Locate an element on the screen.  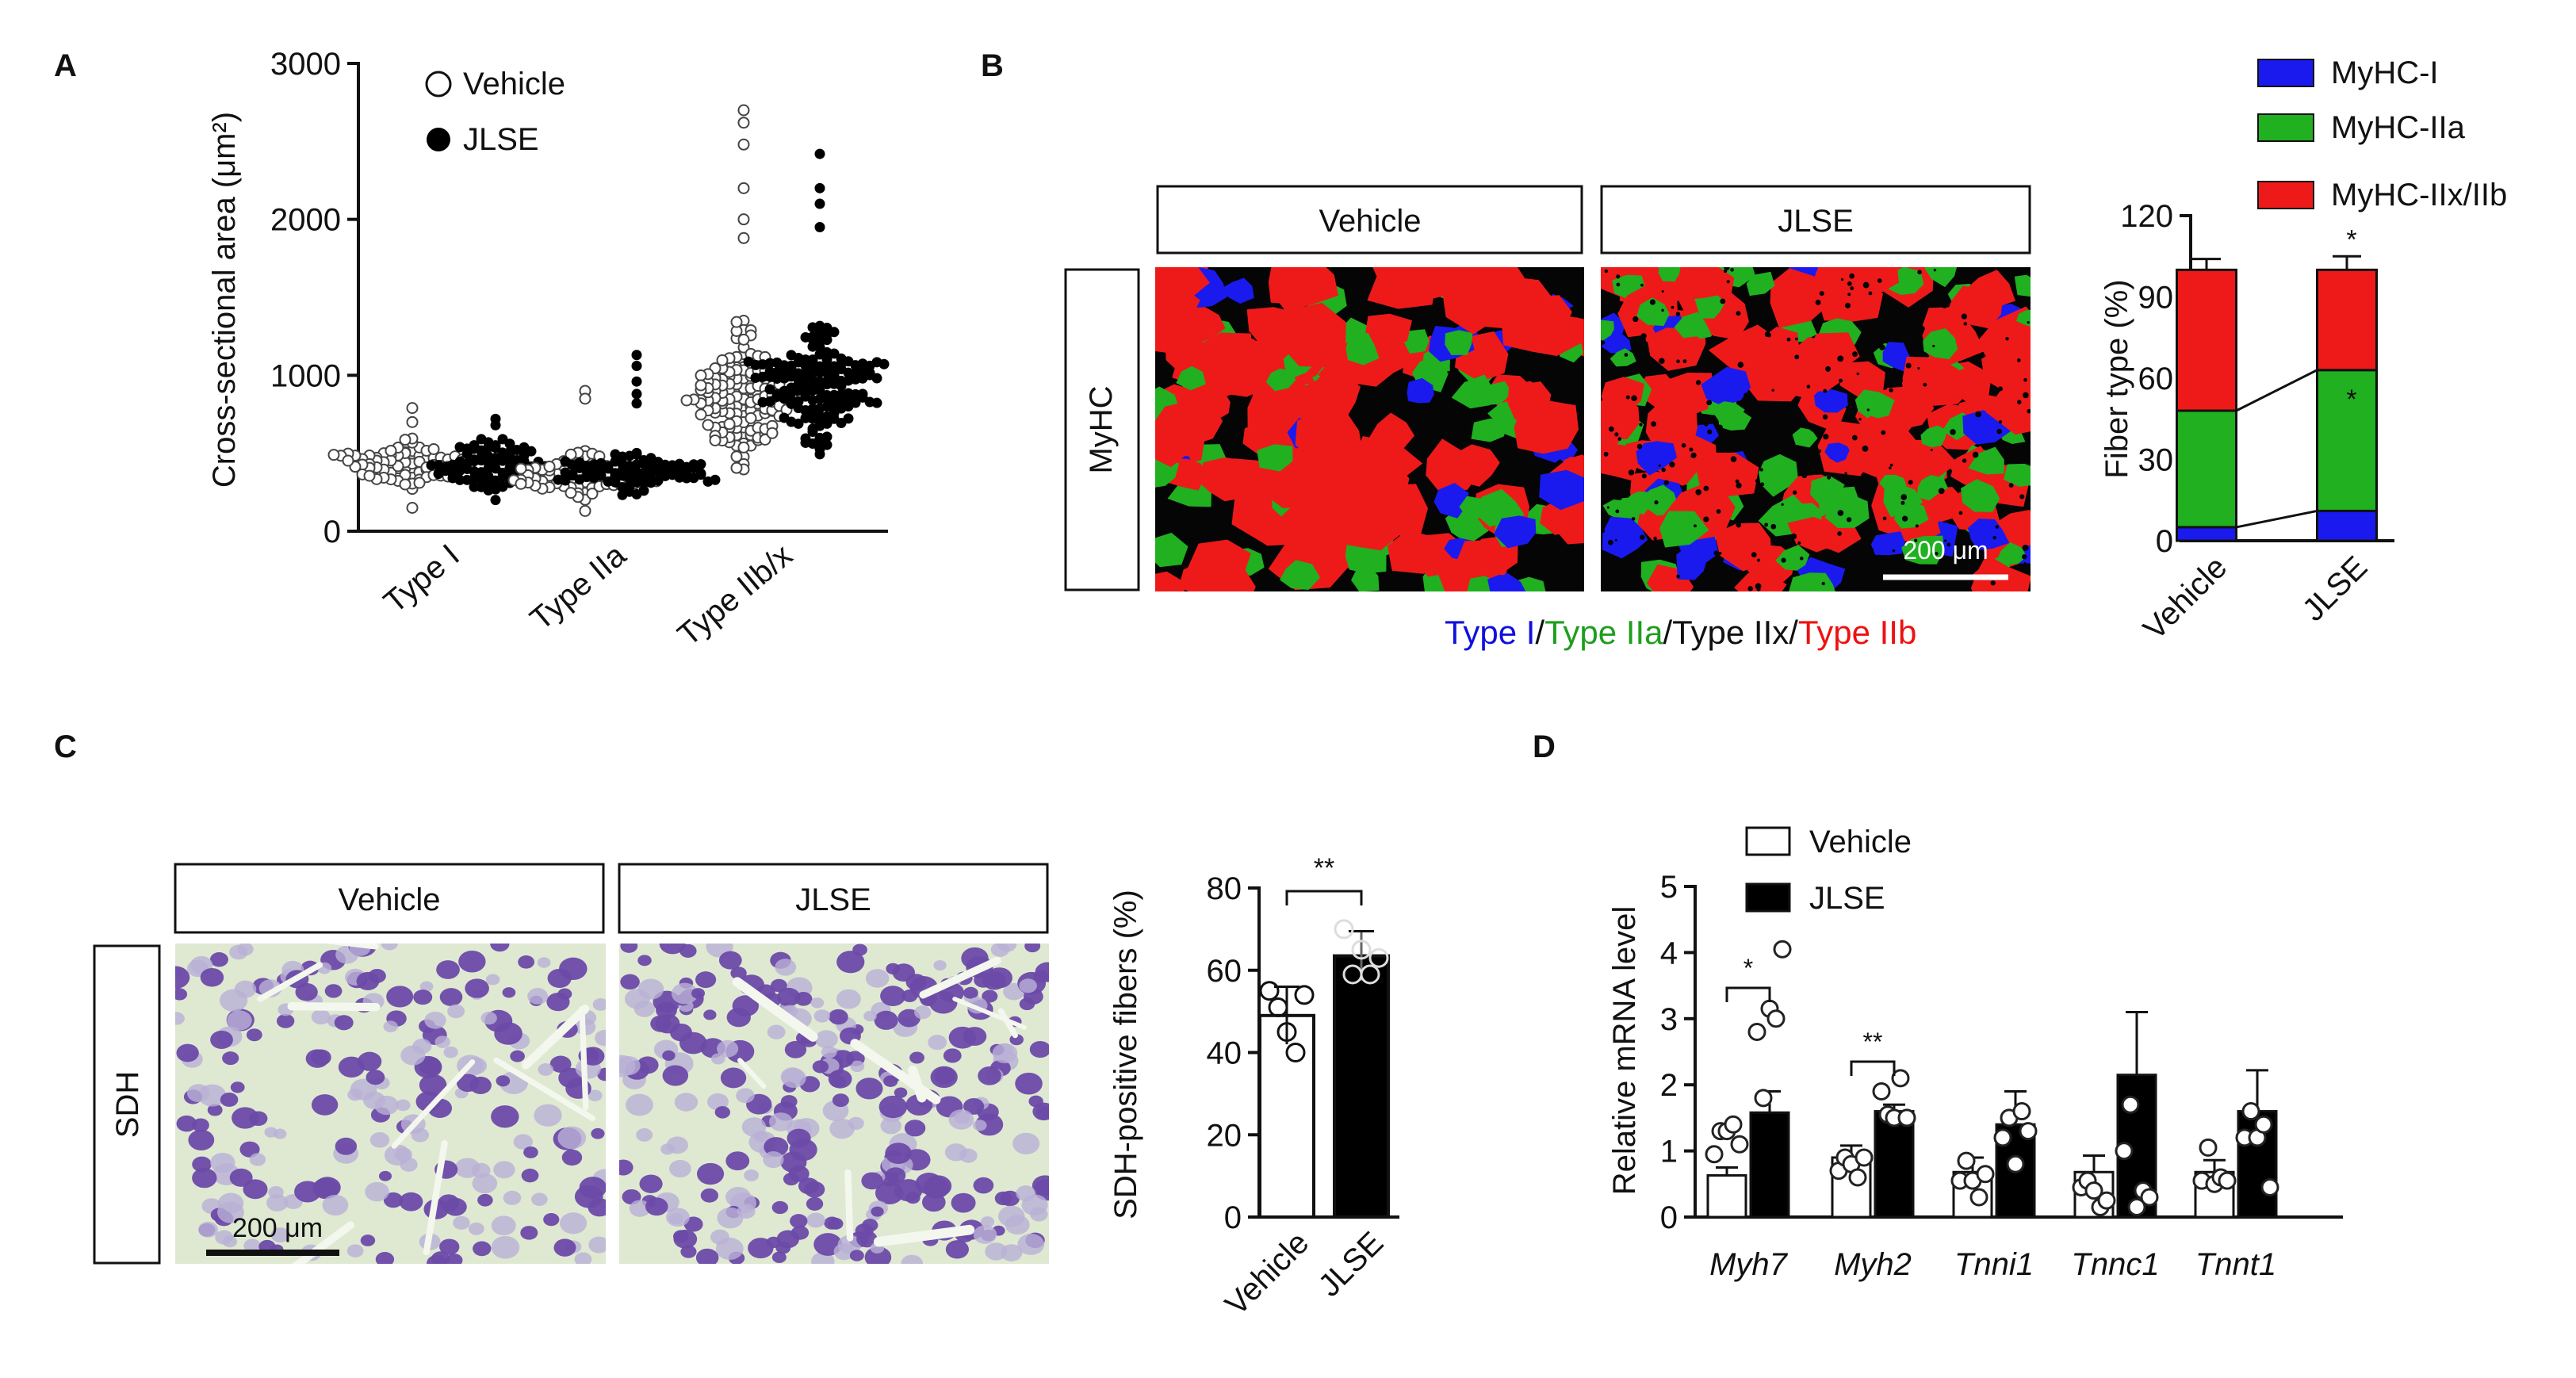
panel-label-b: B is located at coordinates (992, 65).